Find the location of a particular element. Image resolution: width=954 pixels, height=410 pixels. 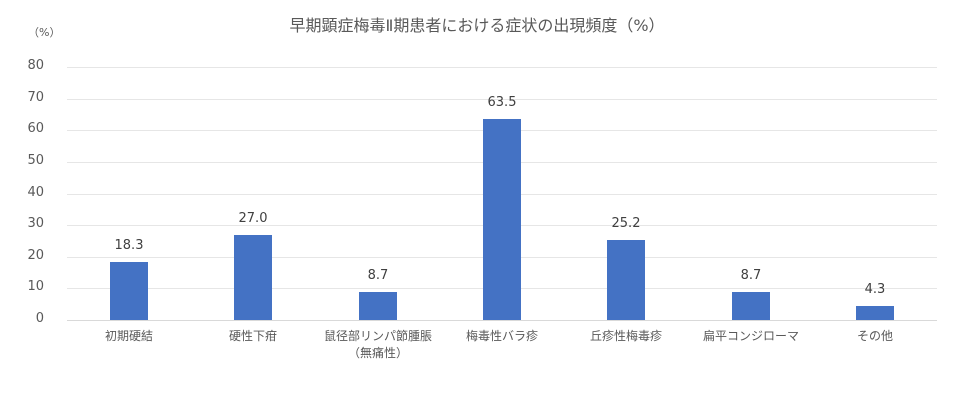

y-axis-unit: （%） is located at coordinates (44, 32).